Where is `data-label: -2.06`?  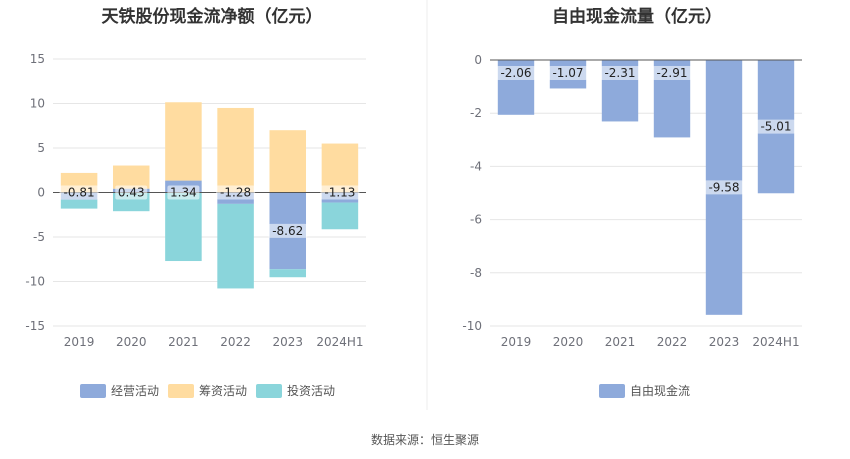
data-label: -2.06 is located at coordinates (515, 73).